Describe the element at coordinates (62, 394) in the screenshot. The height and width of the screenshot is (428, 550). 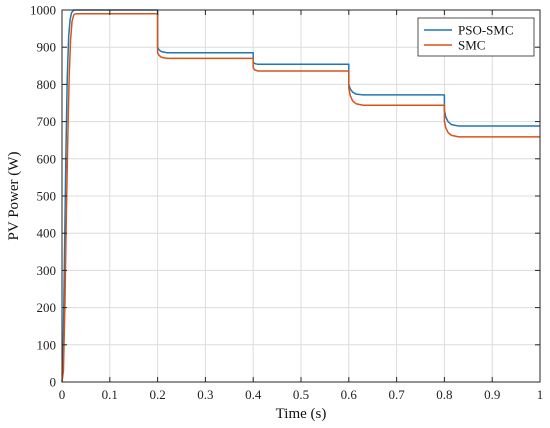
I see `x-tick-label: 0` at that location.